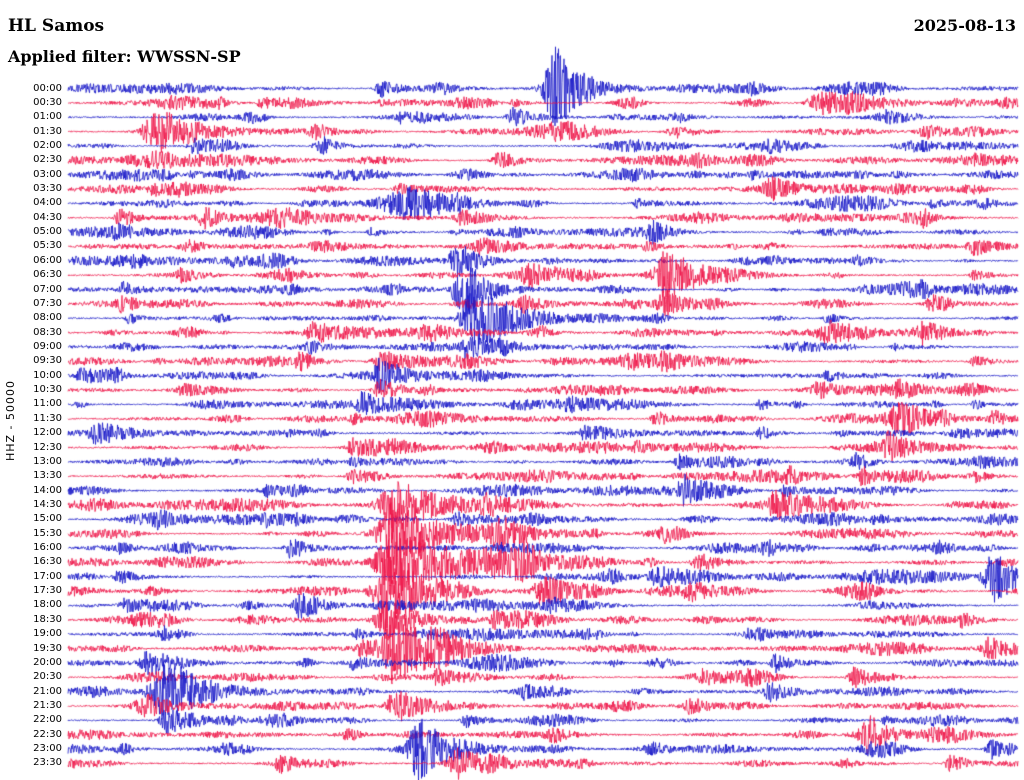  I want to click on time-label: 11:00, so click(47, 404).